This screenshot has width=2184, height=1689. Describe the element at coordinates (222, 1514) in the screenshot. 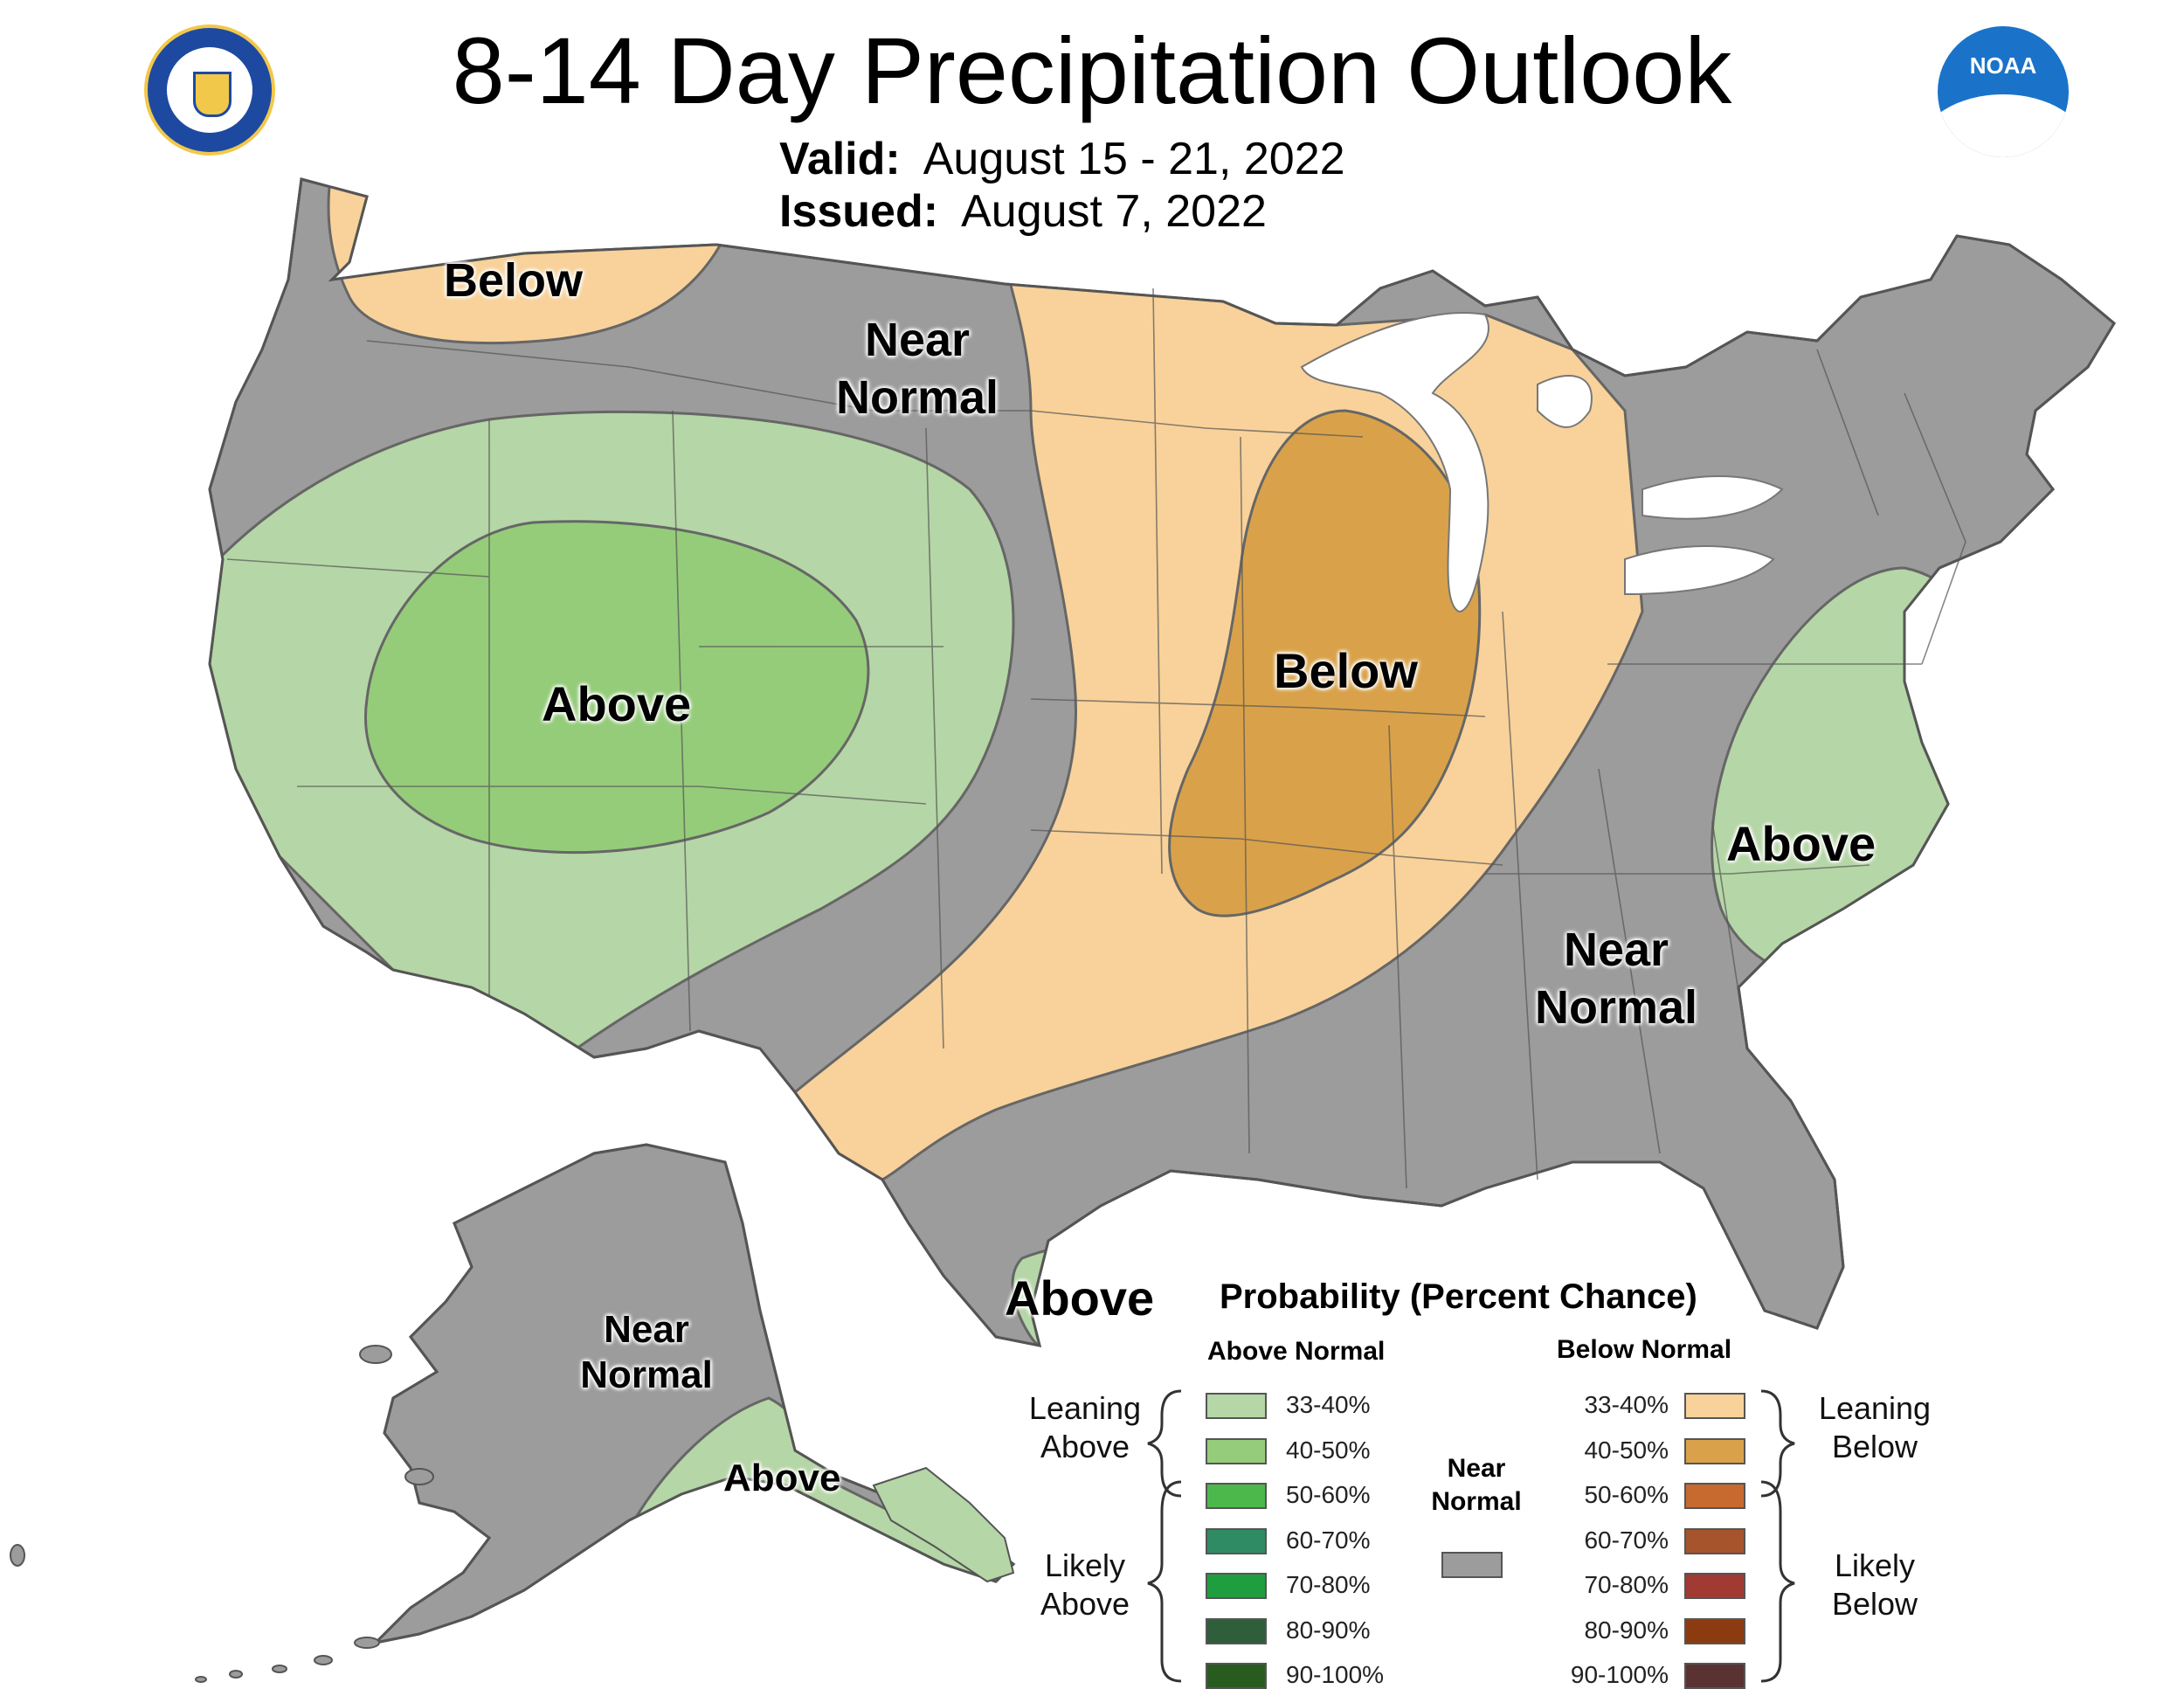

I see `aleutian-islands` at that location.